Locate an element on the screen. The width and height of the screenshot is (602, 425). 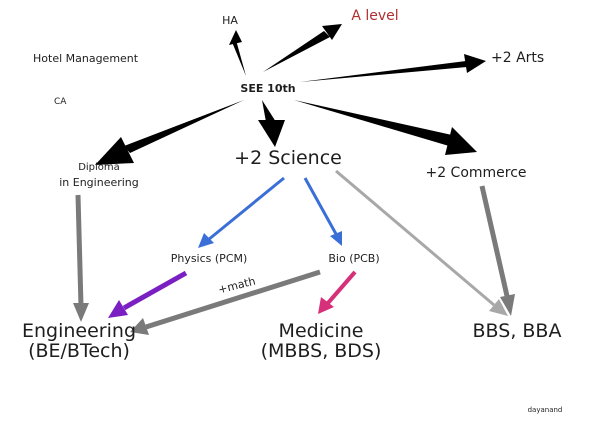
label-bio-pcb: Bio (PCB) is located at coordinates (353, 259).